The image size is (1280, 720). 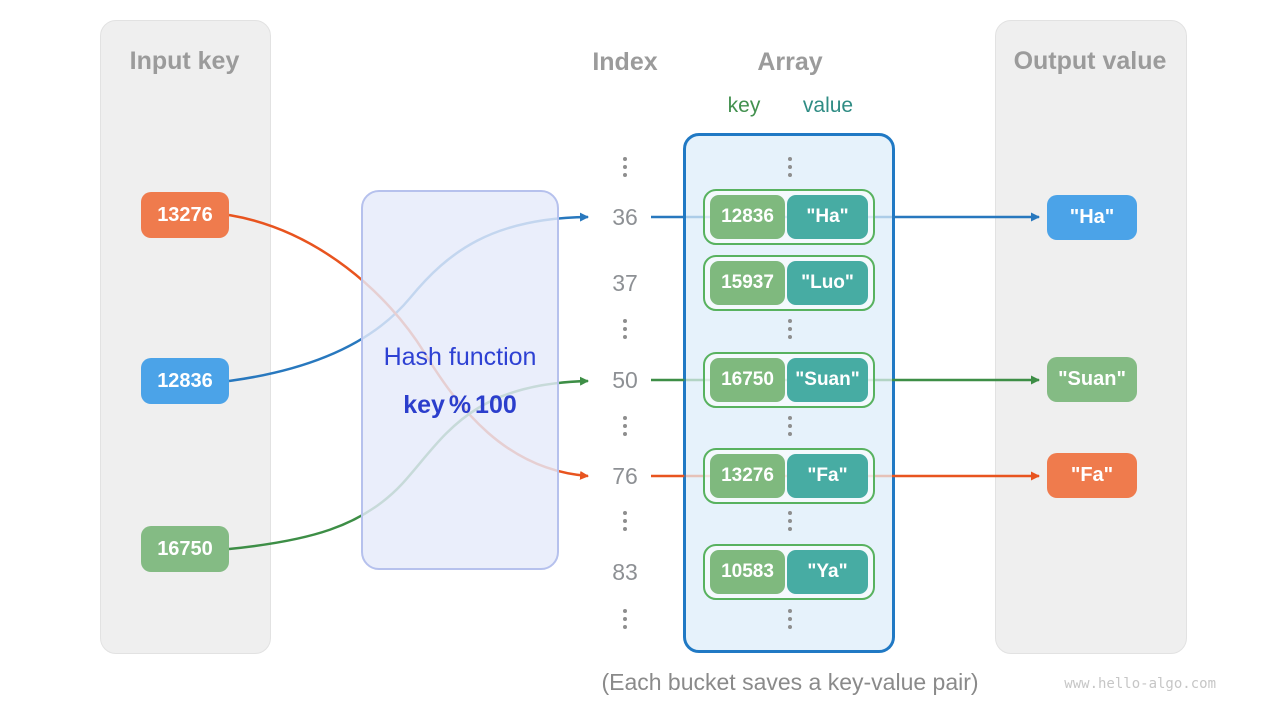 I want to click on bucket-pair: 13276 "Fa", so click(x=789, y=476).